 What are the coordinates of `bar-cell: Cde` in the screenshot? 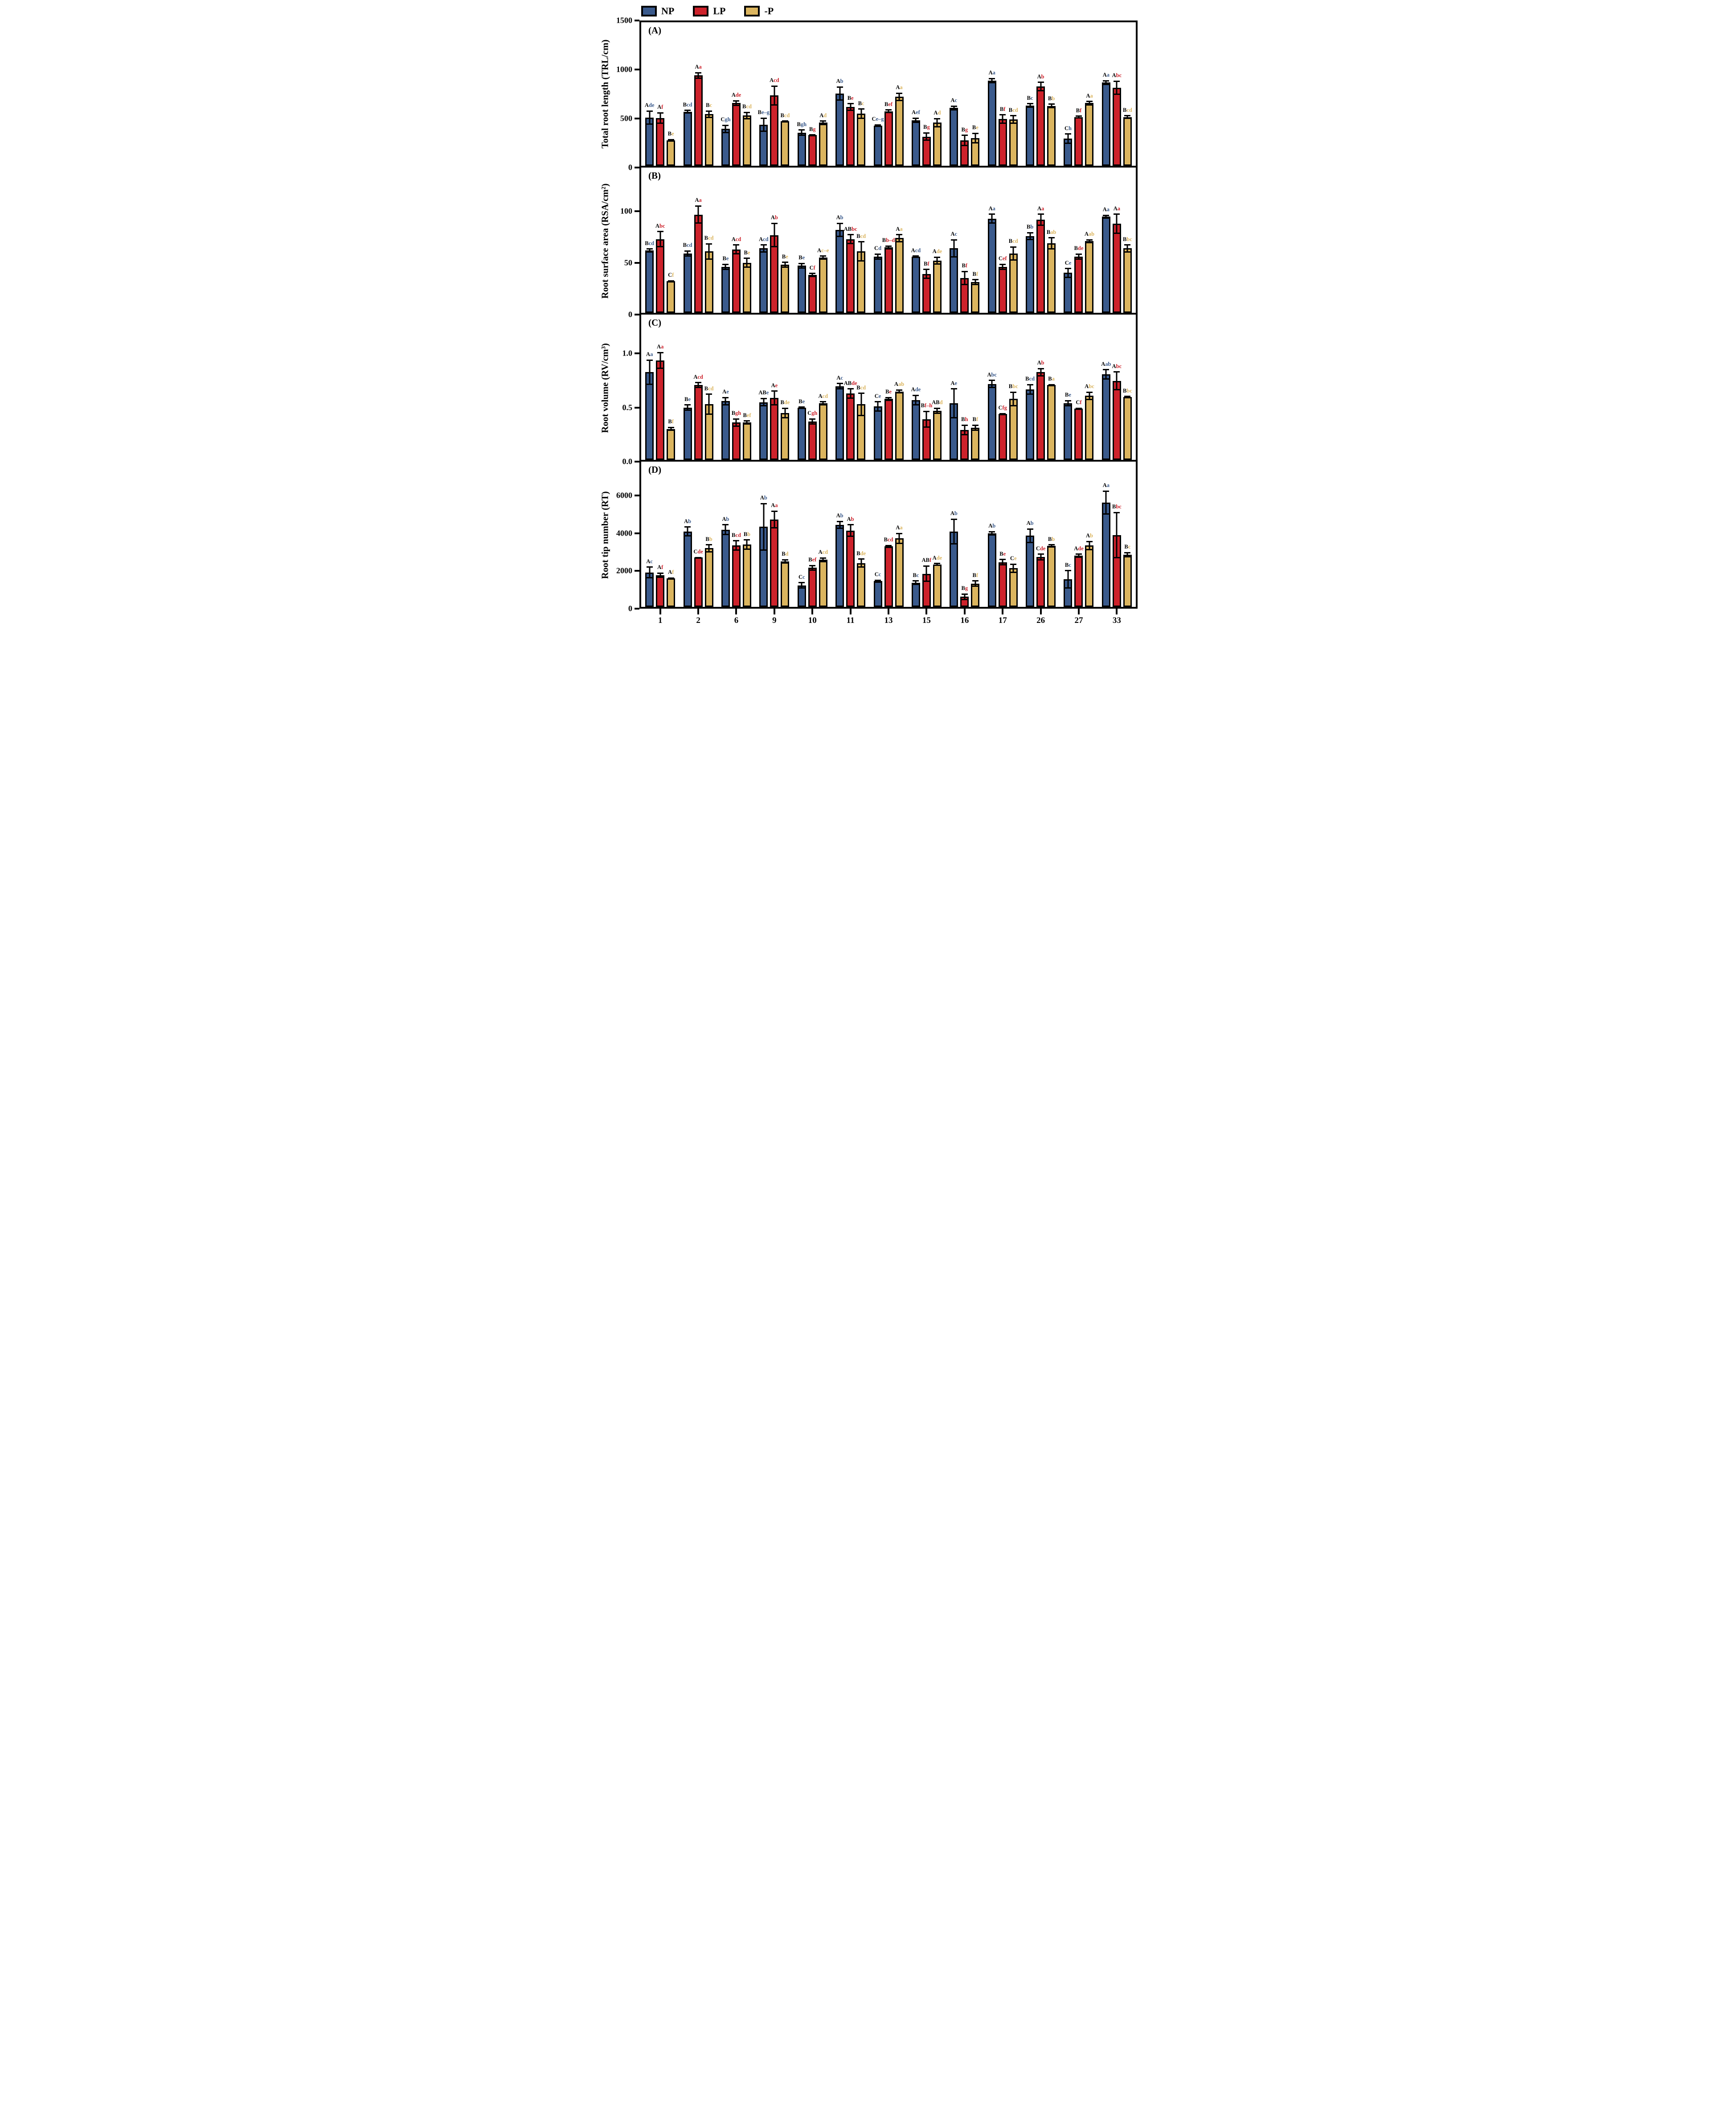 It's located at (1040, 534).